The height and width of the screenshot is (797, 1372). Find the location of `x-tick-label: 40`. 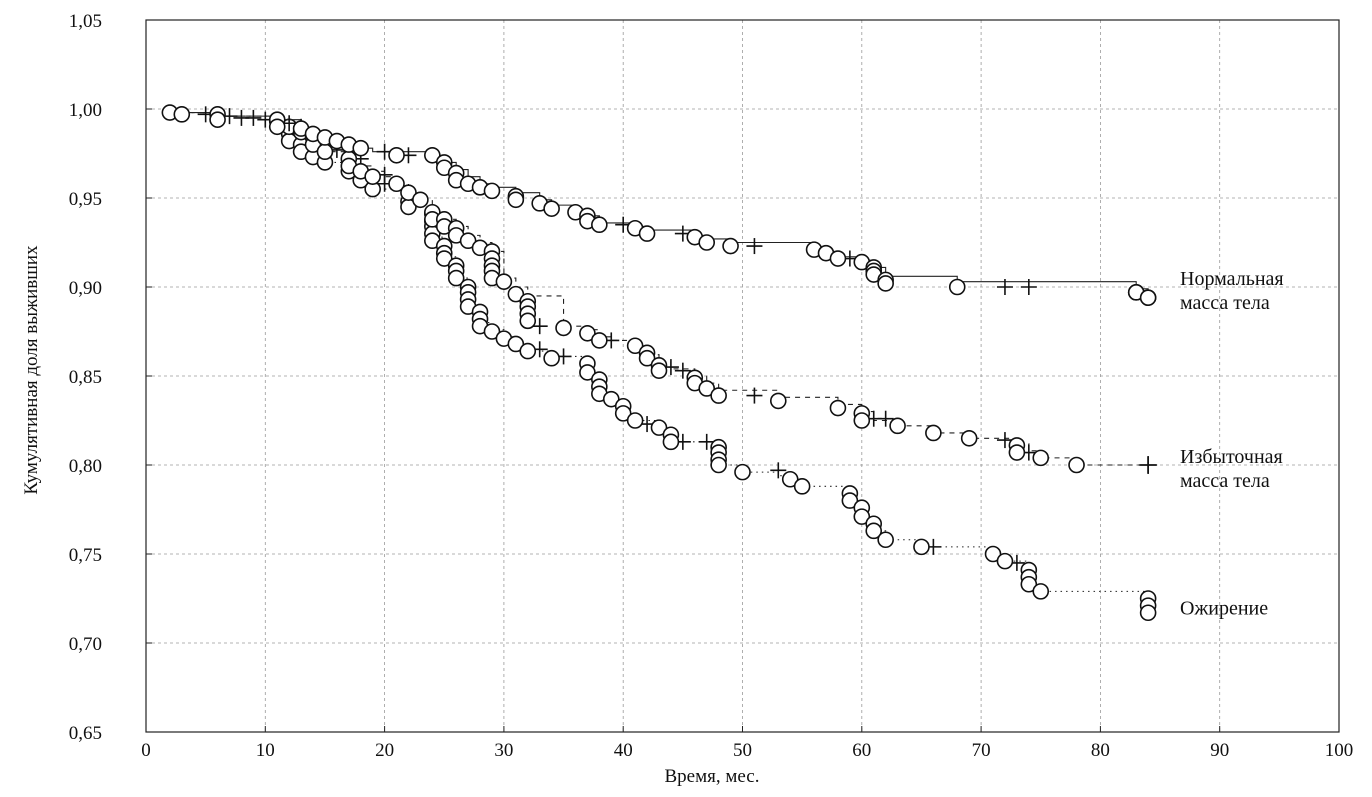

x-tick-label: 40 is located at coordinates (623, 750).